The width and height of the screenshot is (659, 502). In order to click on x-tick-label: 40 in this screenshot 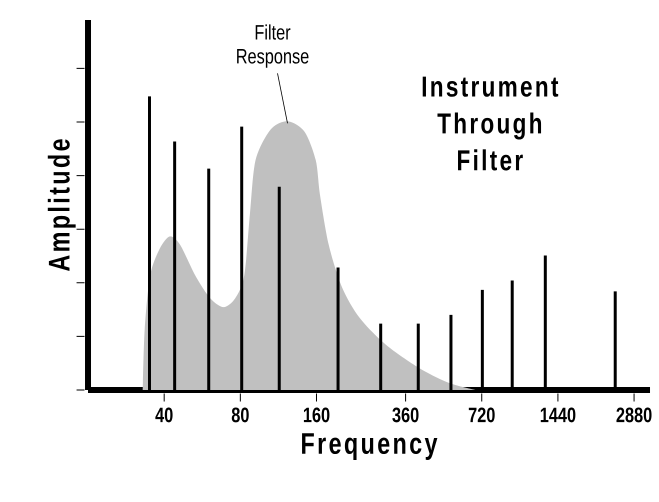, I will do `click(164, 415)`.